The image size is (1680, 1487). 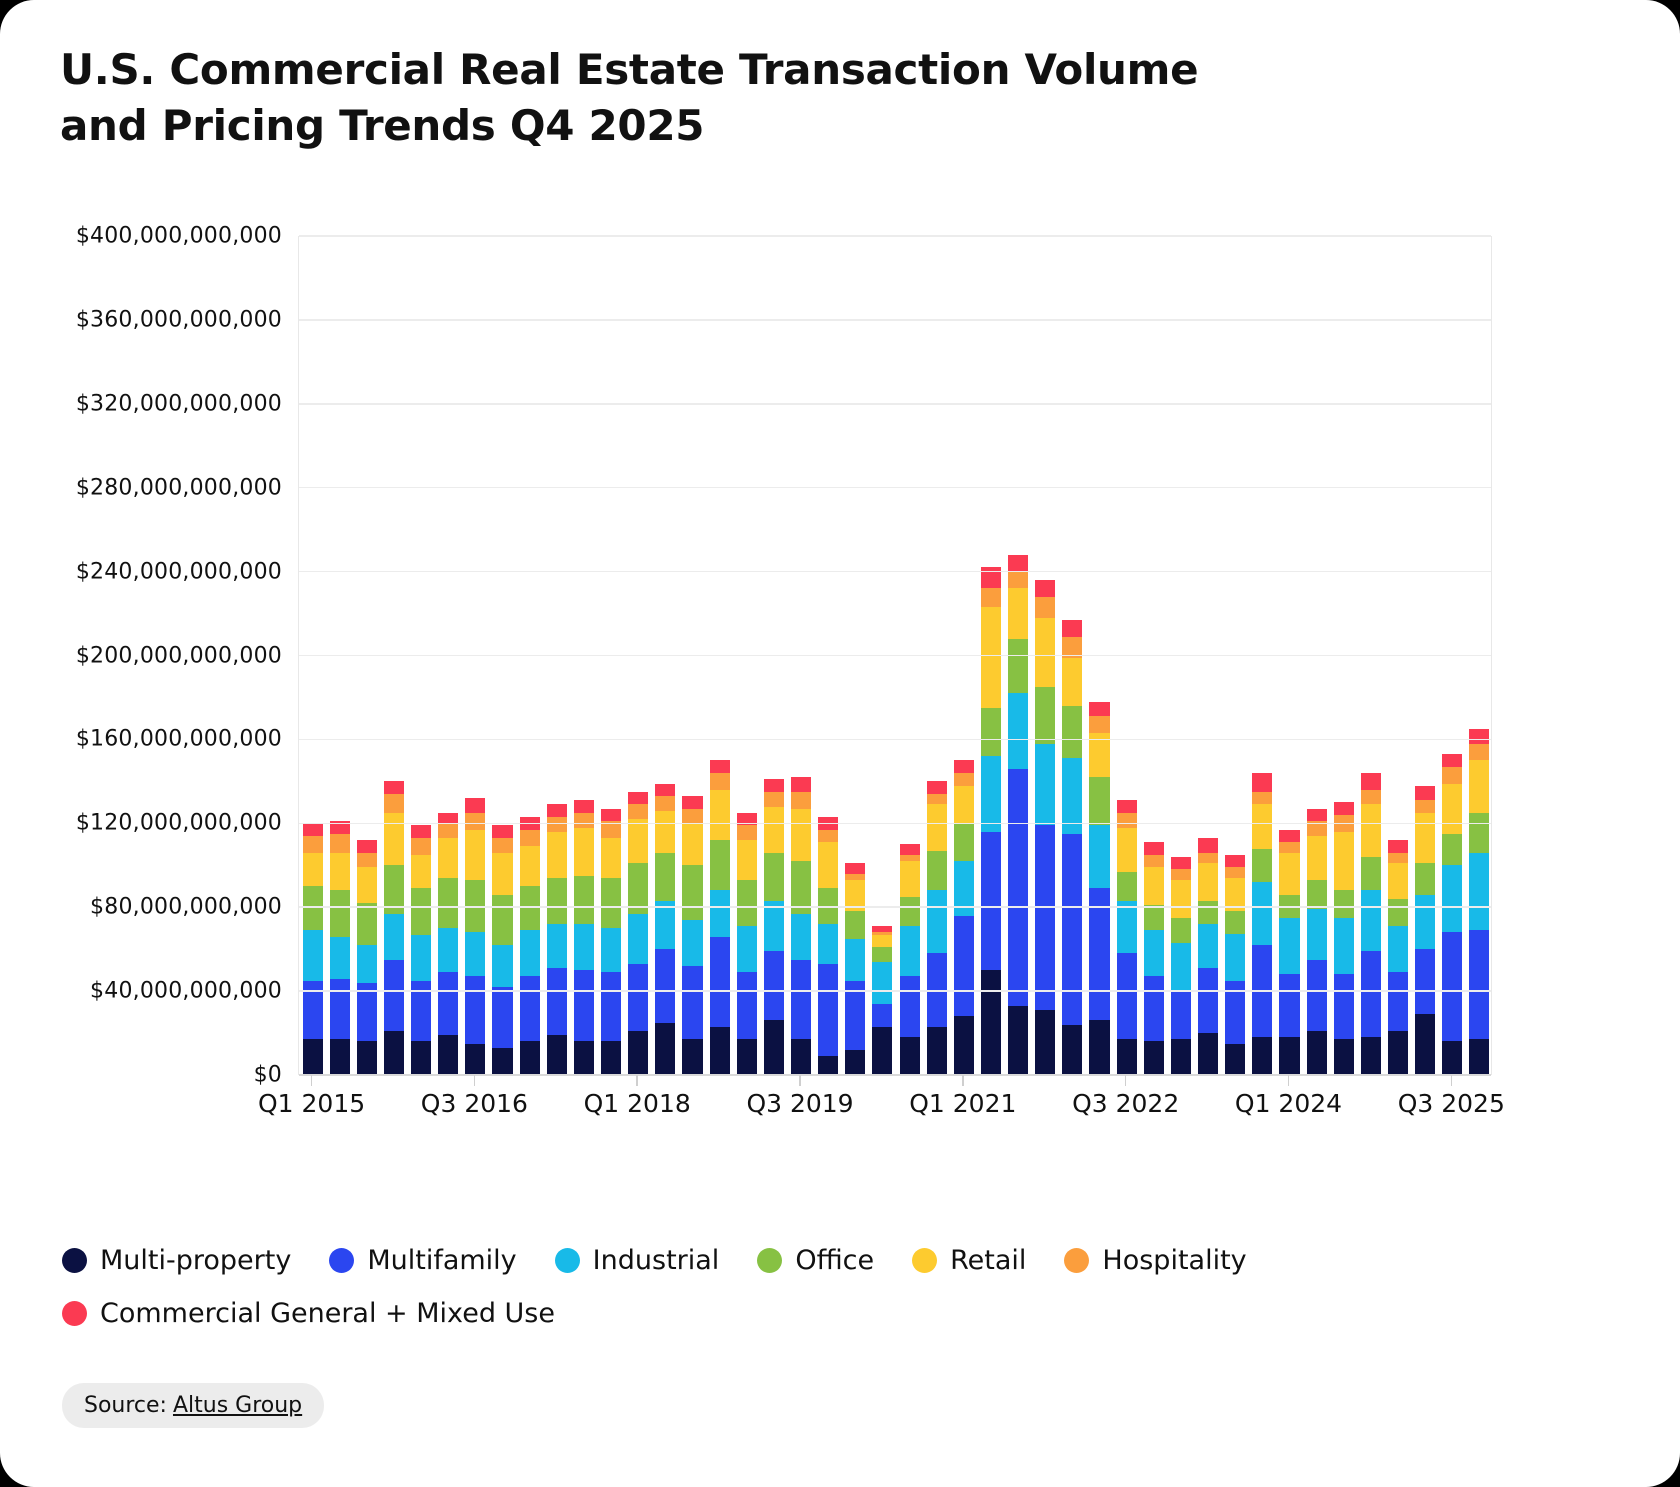 I want to click on bar-q1-2025, so click(x=1398, y=957).